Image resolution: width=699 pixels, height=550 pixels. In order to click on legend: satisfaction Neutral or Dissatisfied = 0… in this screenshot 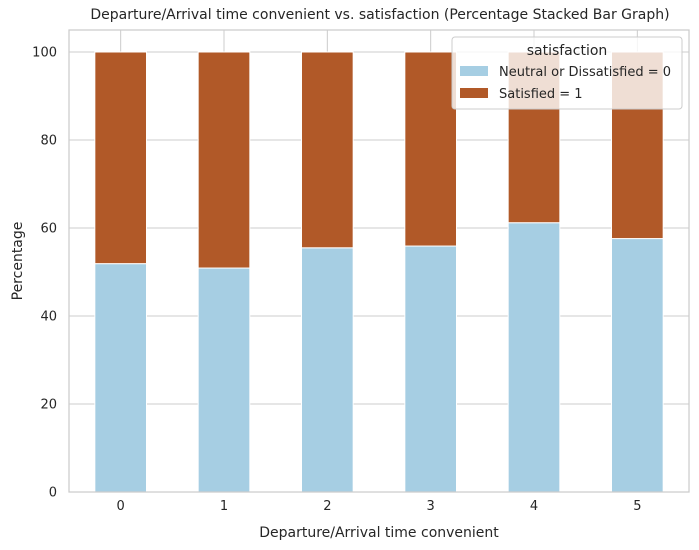, I will do `click(567, 73)`.